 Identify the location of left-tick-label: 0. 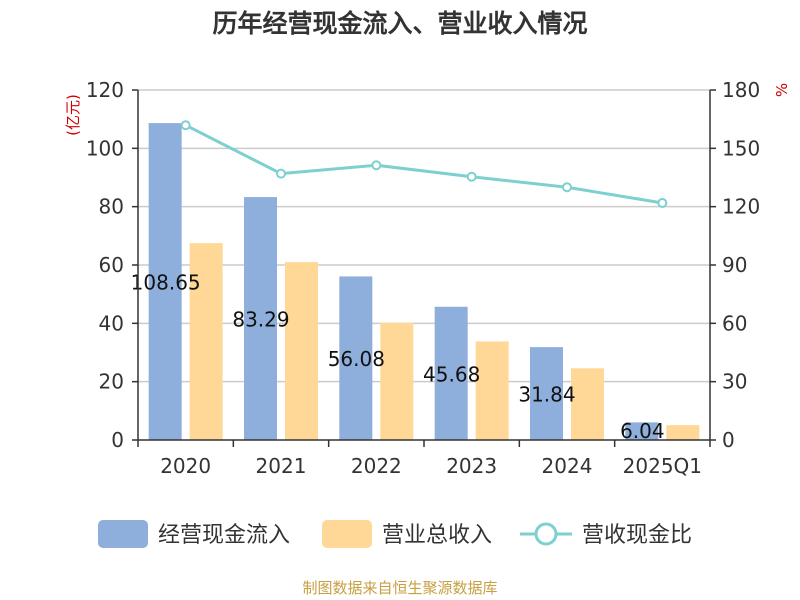
(117, 440).